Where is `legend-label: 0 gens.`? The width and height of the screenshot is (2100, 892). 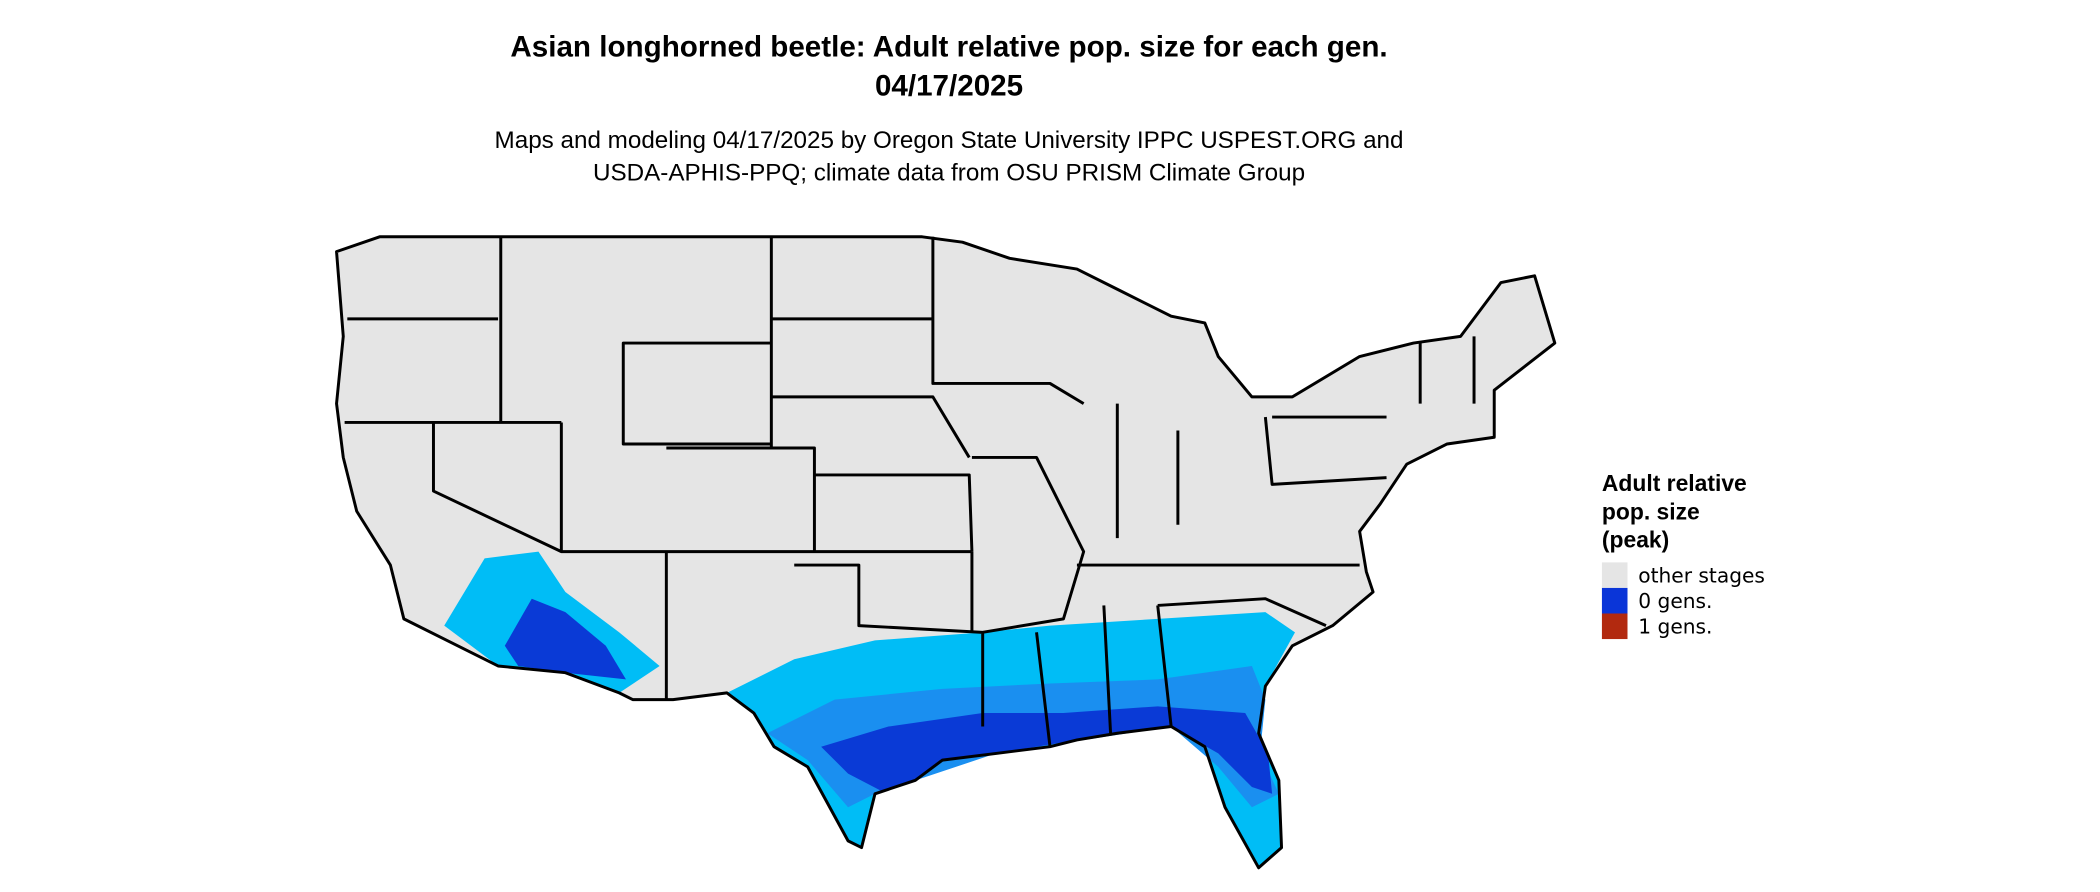 legend-label: 0 gens. is located at coordinates (1675, 601).